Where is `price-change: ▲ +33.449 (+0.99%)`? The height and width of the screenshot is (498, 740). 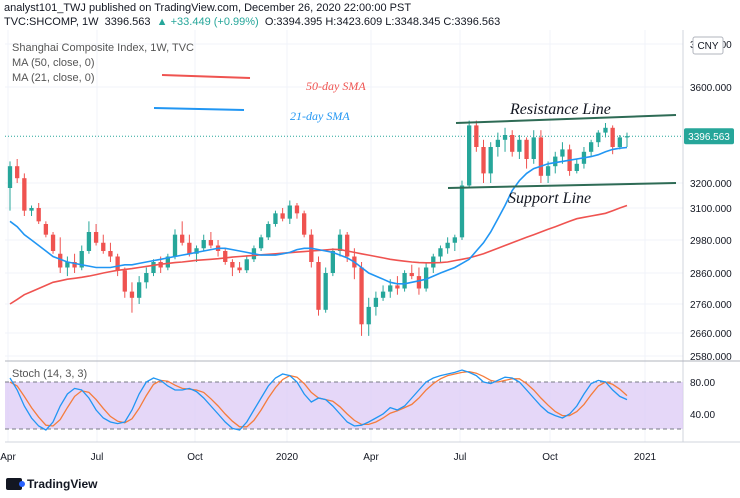 price-change: ▲ +33.449 (+0.99%) is located at coordinates (207, 22).